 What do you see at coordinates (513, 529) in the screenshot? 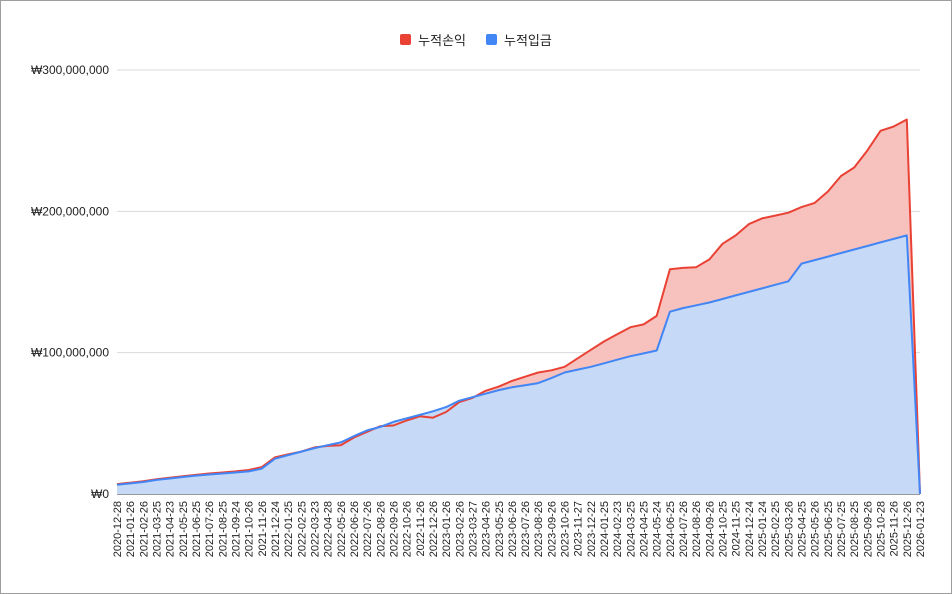
I see `x-tick-label: 2023-06-26` at bounding box center [513, 529].